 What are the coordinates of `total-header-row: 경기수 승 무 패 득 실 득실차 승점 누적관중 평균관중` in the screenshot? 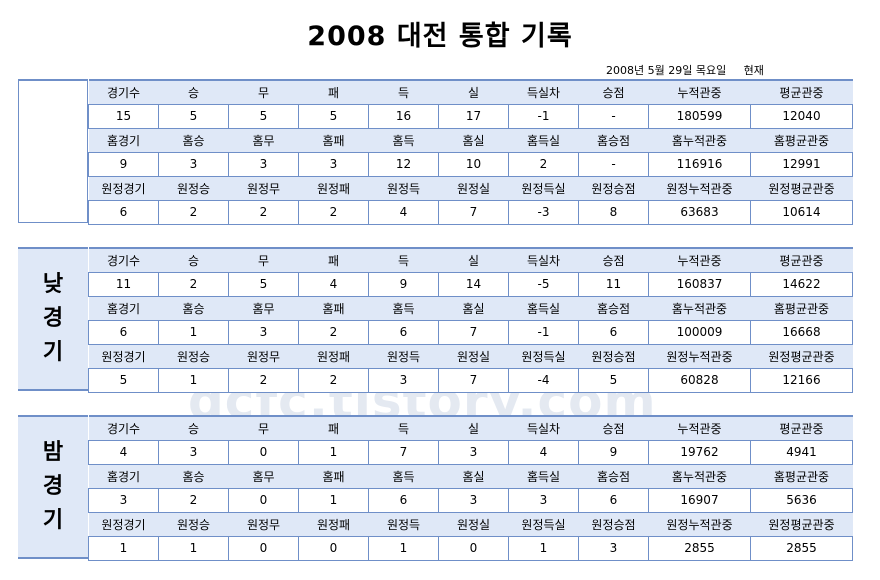 It's located at (470, 428).